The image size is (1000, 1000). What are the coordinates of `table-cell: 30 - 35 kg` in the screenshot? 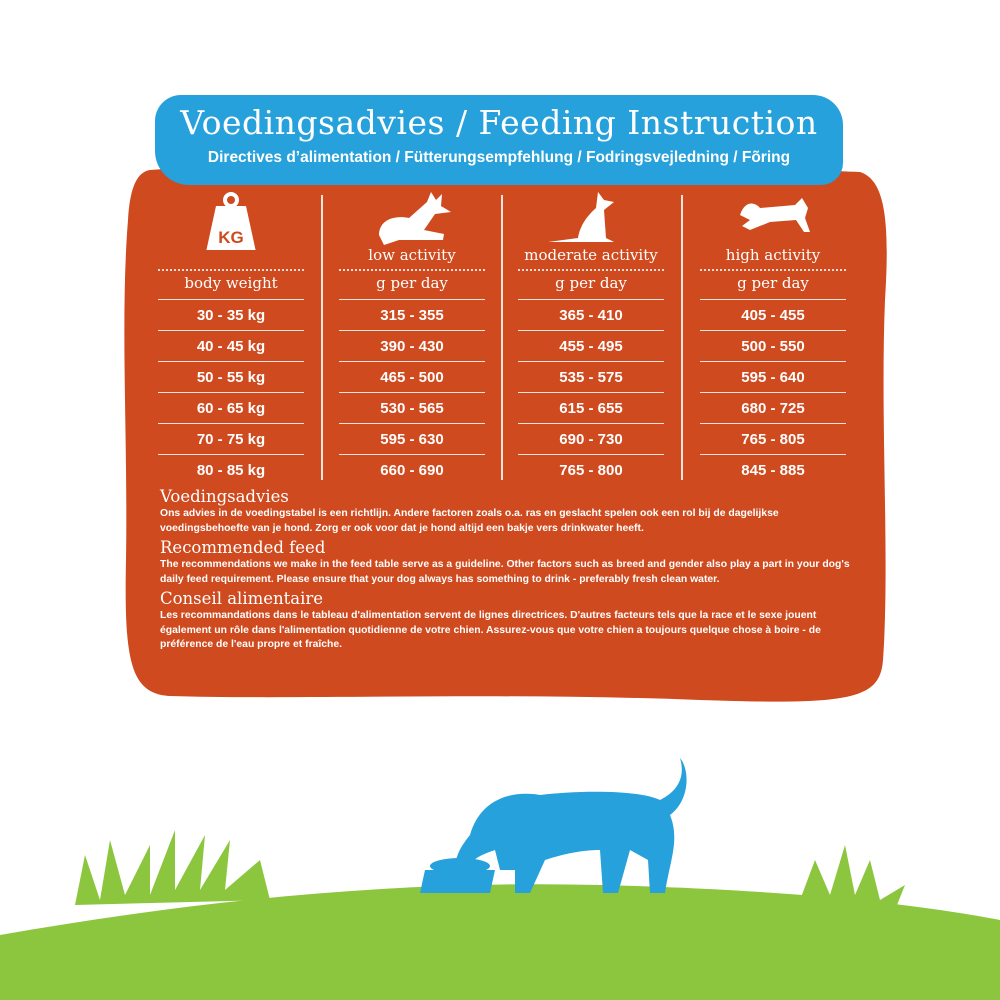 It's located at (231, 315).